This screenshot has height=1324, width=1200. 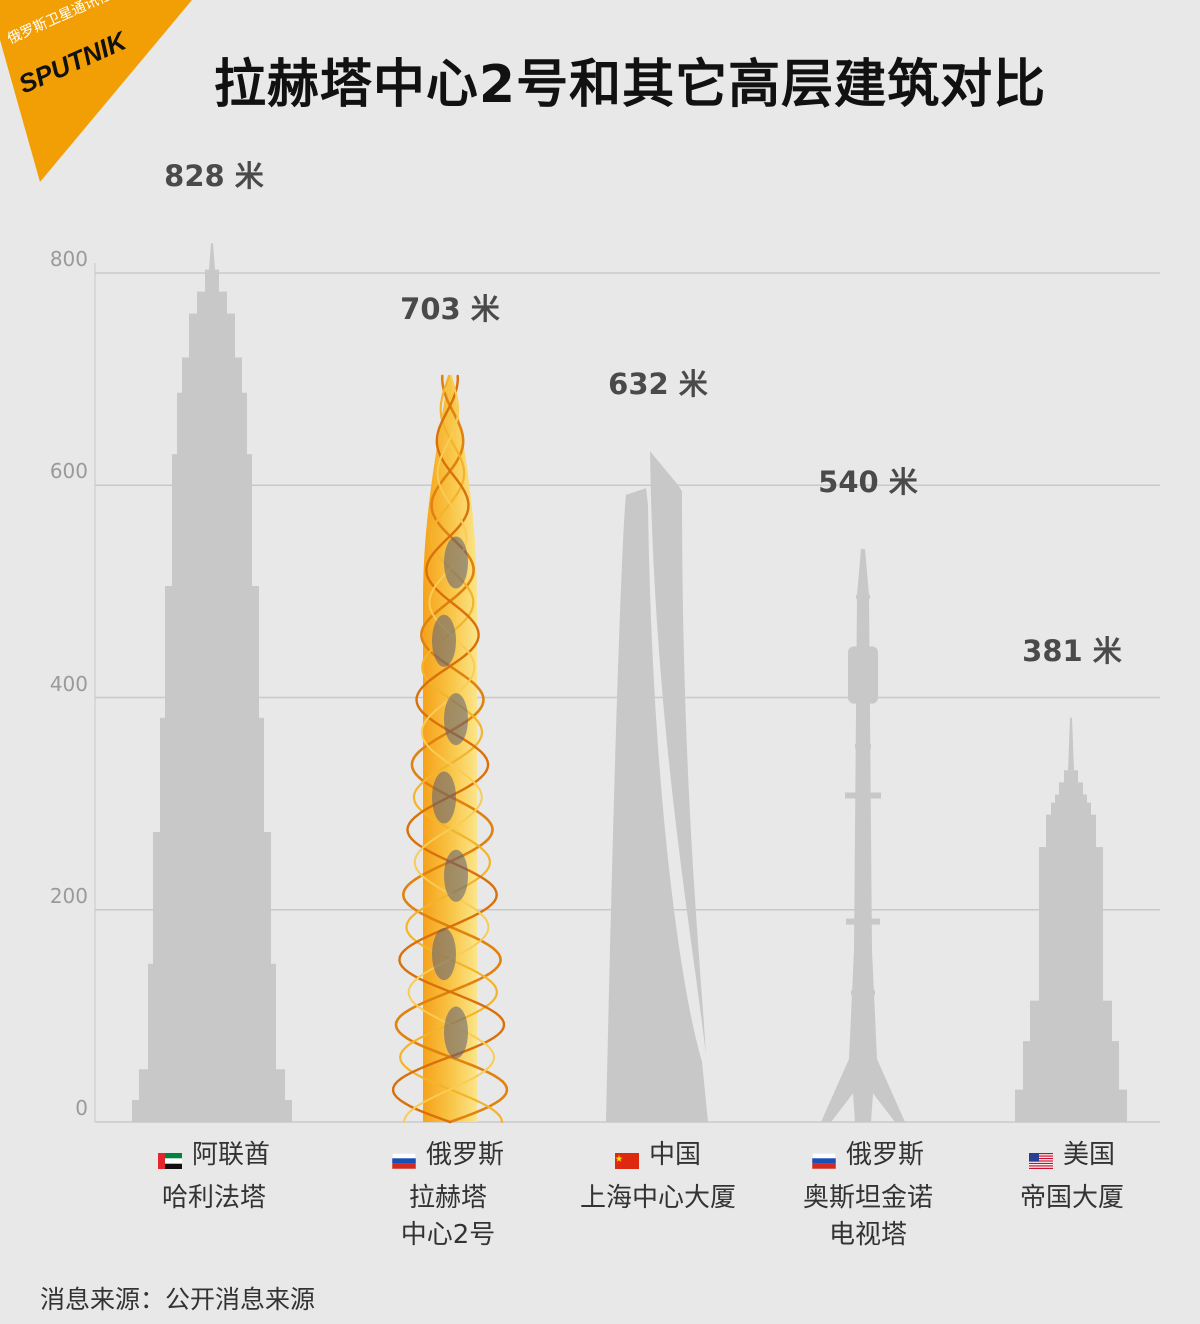 What do you see at coordinates (657, 1198) in the screenshot?
I see `building-name: 上海中心大厦` at bounding box center [657, 1198].